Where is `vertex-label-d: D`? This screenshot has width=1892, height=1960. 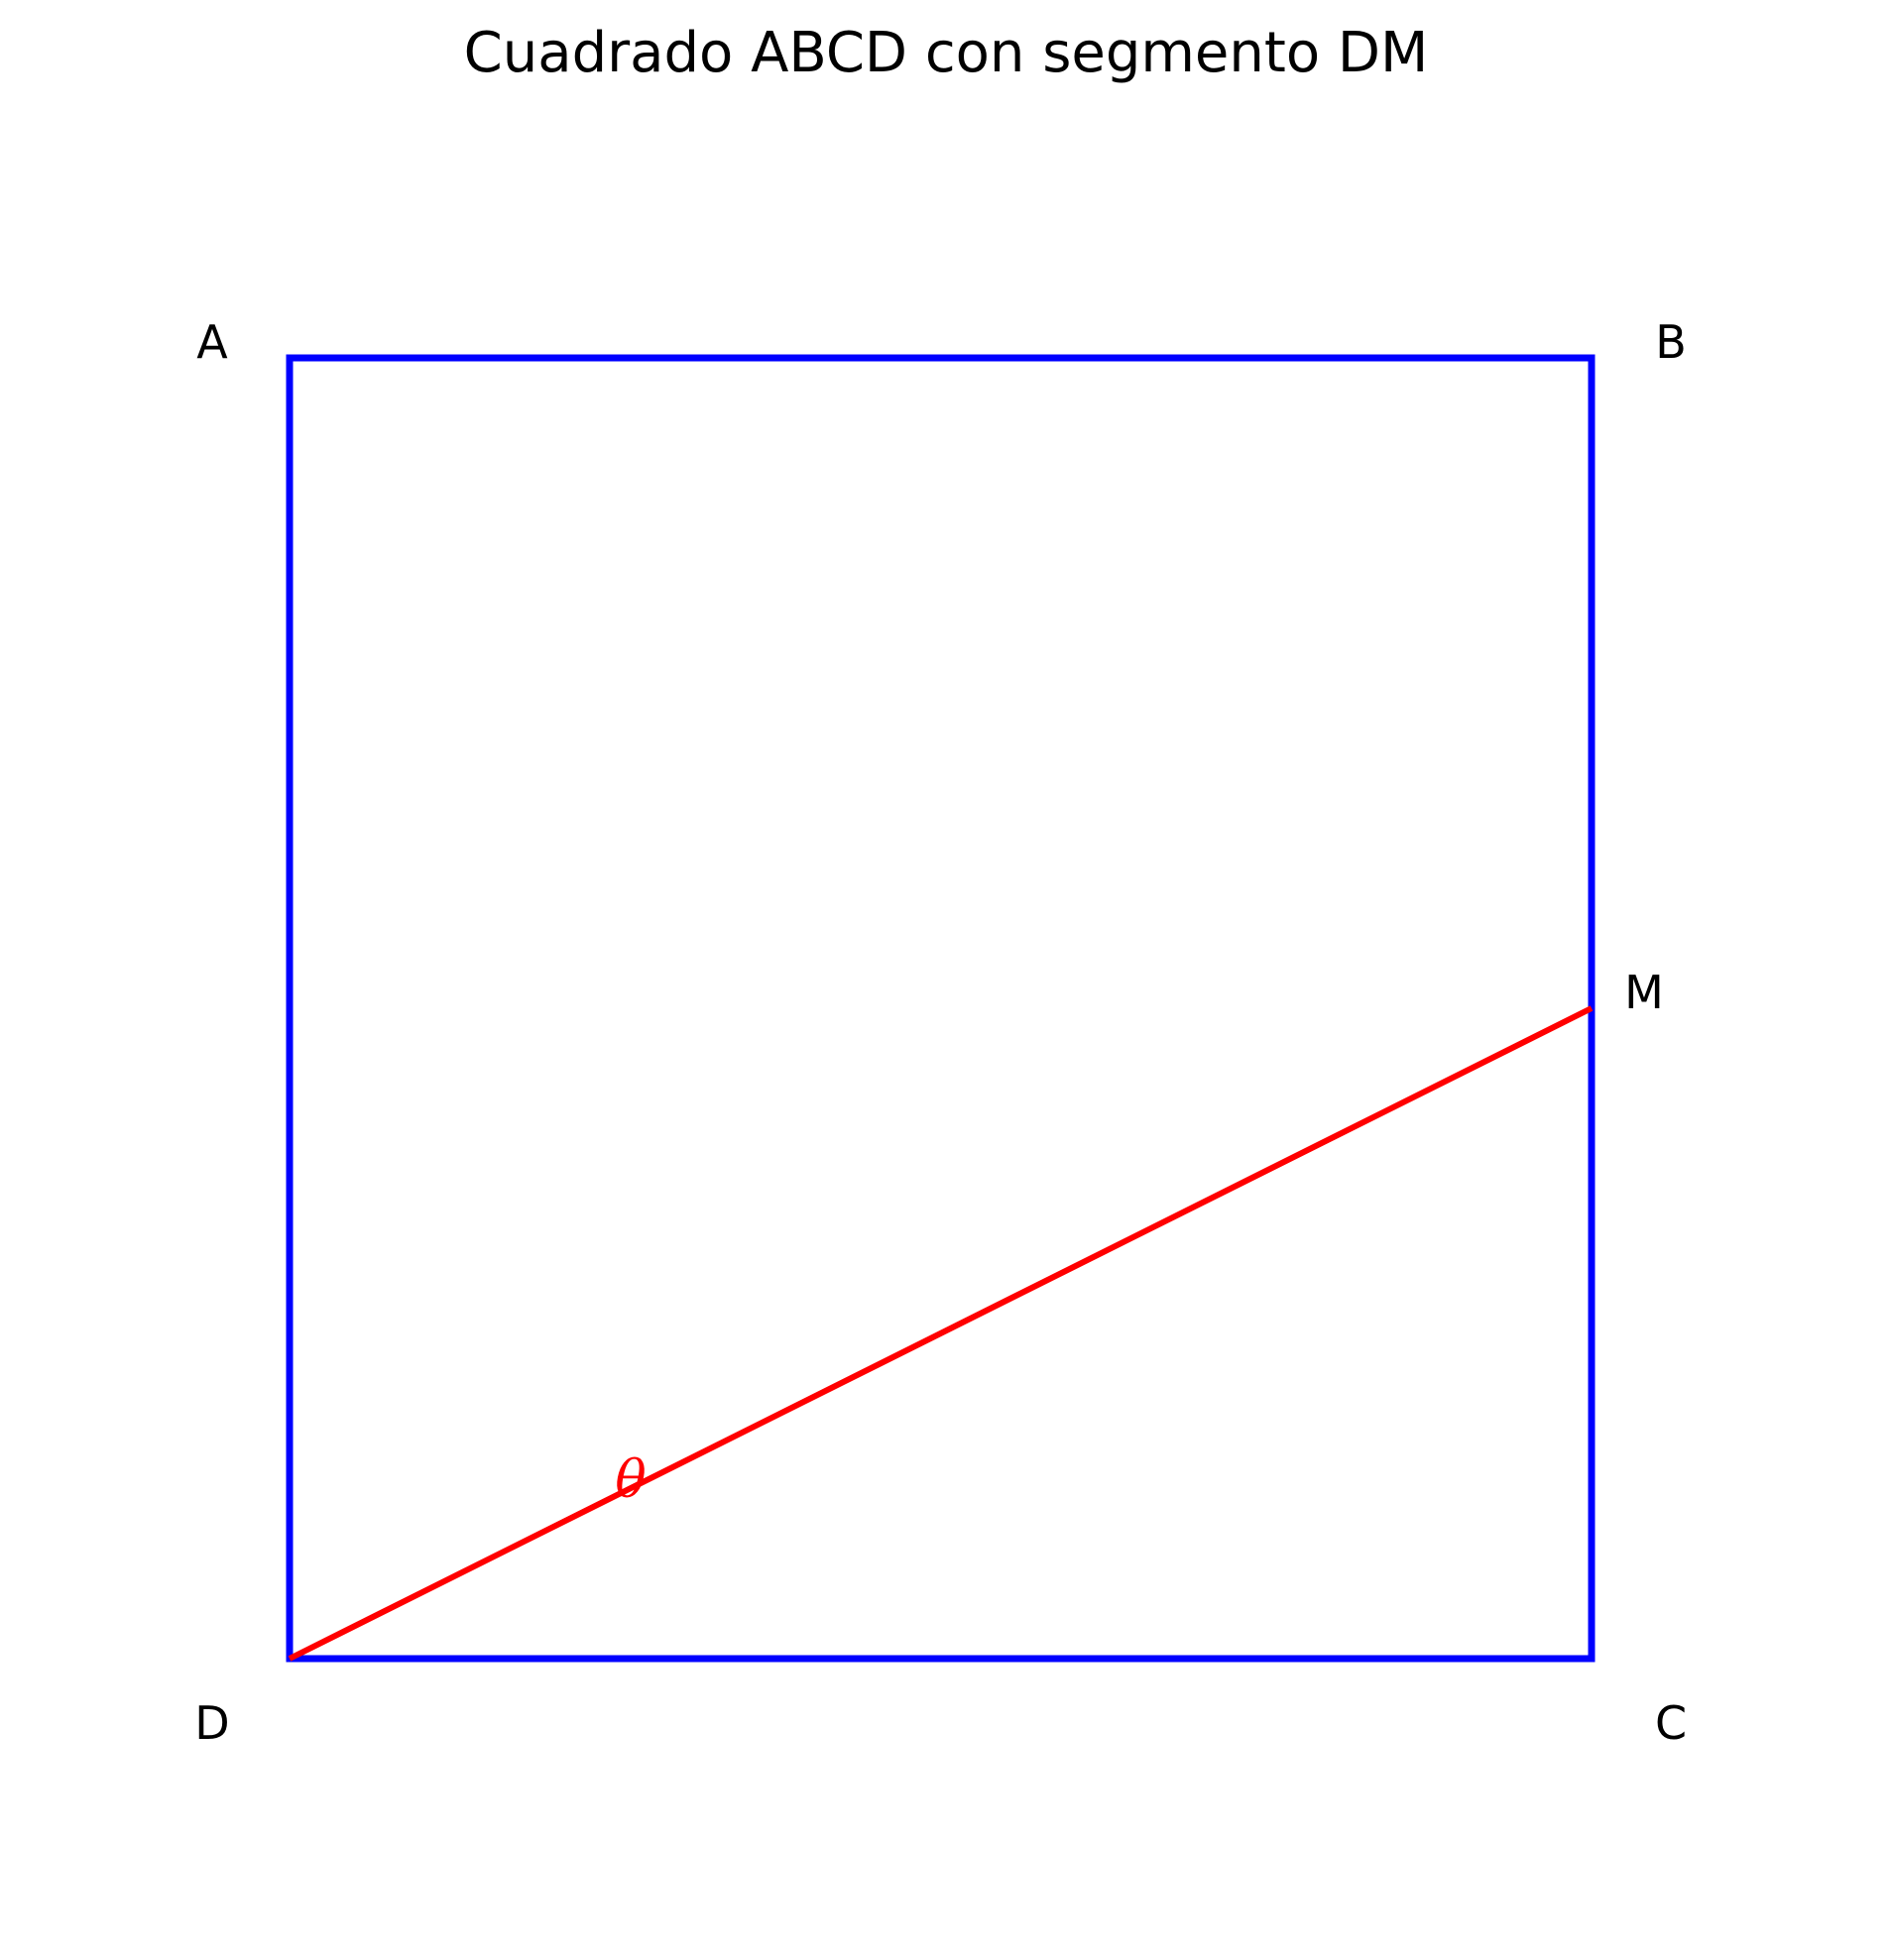
vertex-label-d: D is located at coordinates (211, 1723).